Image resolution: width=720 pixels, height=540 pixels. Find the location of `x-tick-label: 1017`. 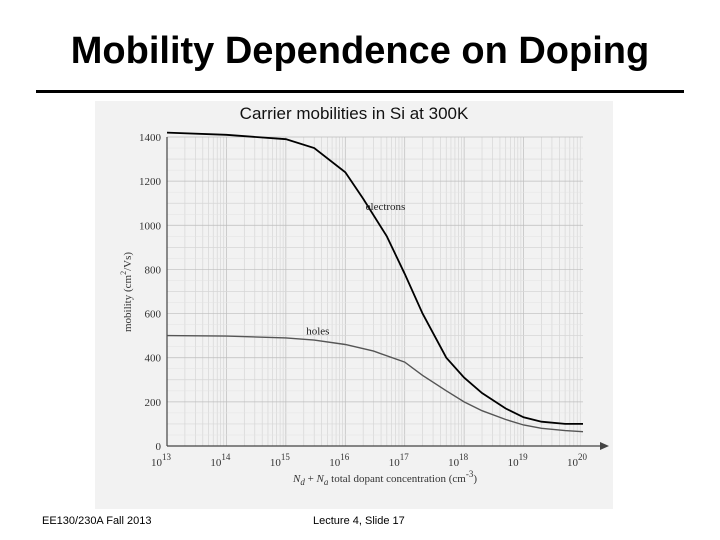

x-tick-label: 1017 is located at coordinates (399, 460).